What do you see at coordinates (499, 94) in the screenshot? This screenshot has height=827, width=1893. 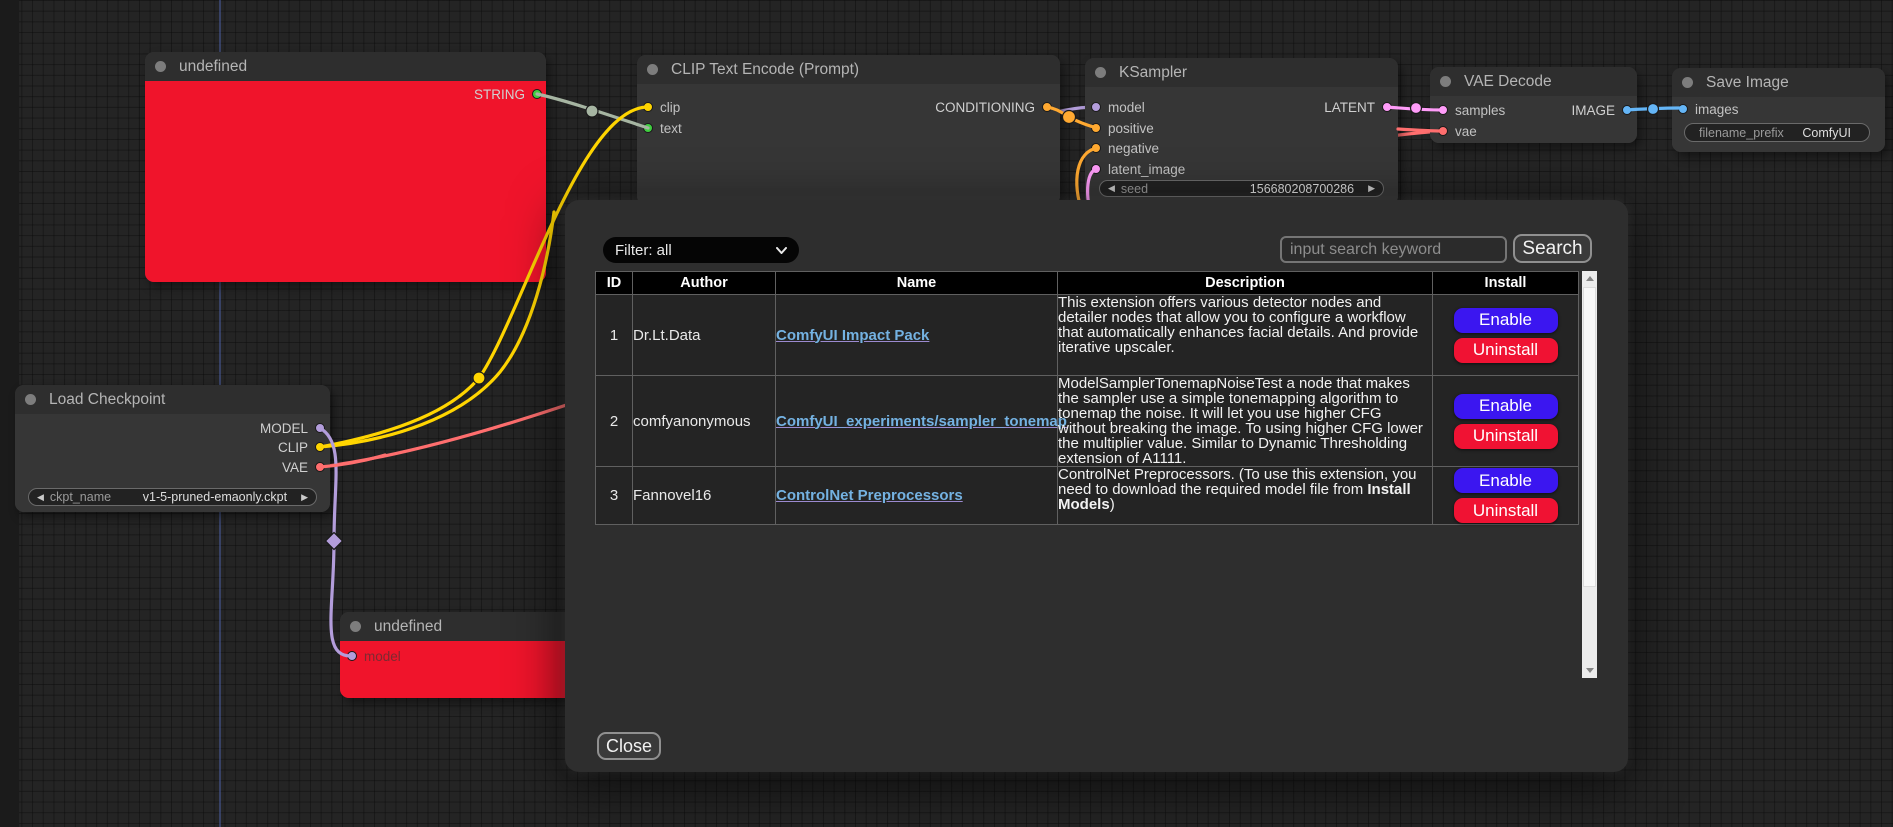 I see `output-label: STRING` at bounding box center [499, 94].